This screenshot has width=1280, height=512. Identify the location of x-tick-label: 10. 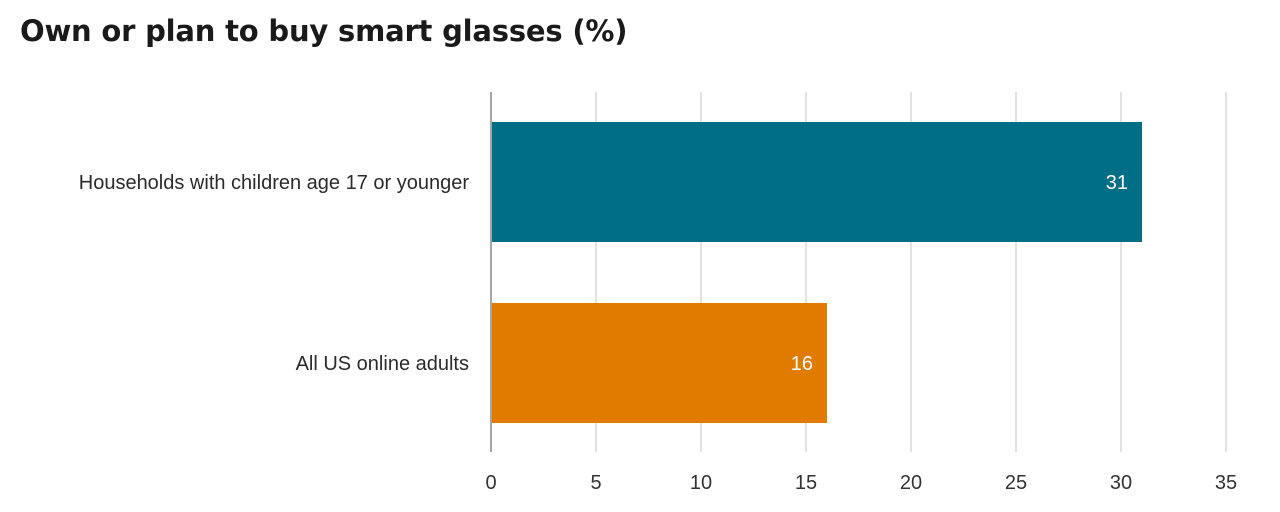
(701, 483).